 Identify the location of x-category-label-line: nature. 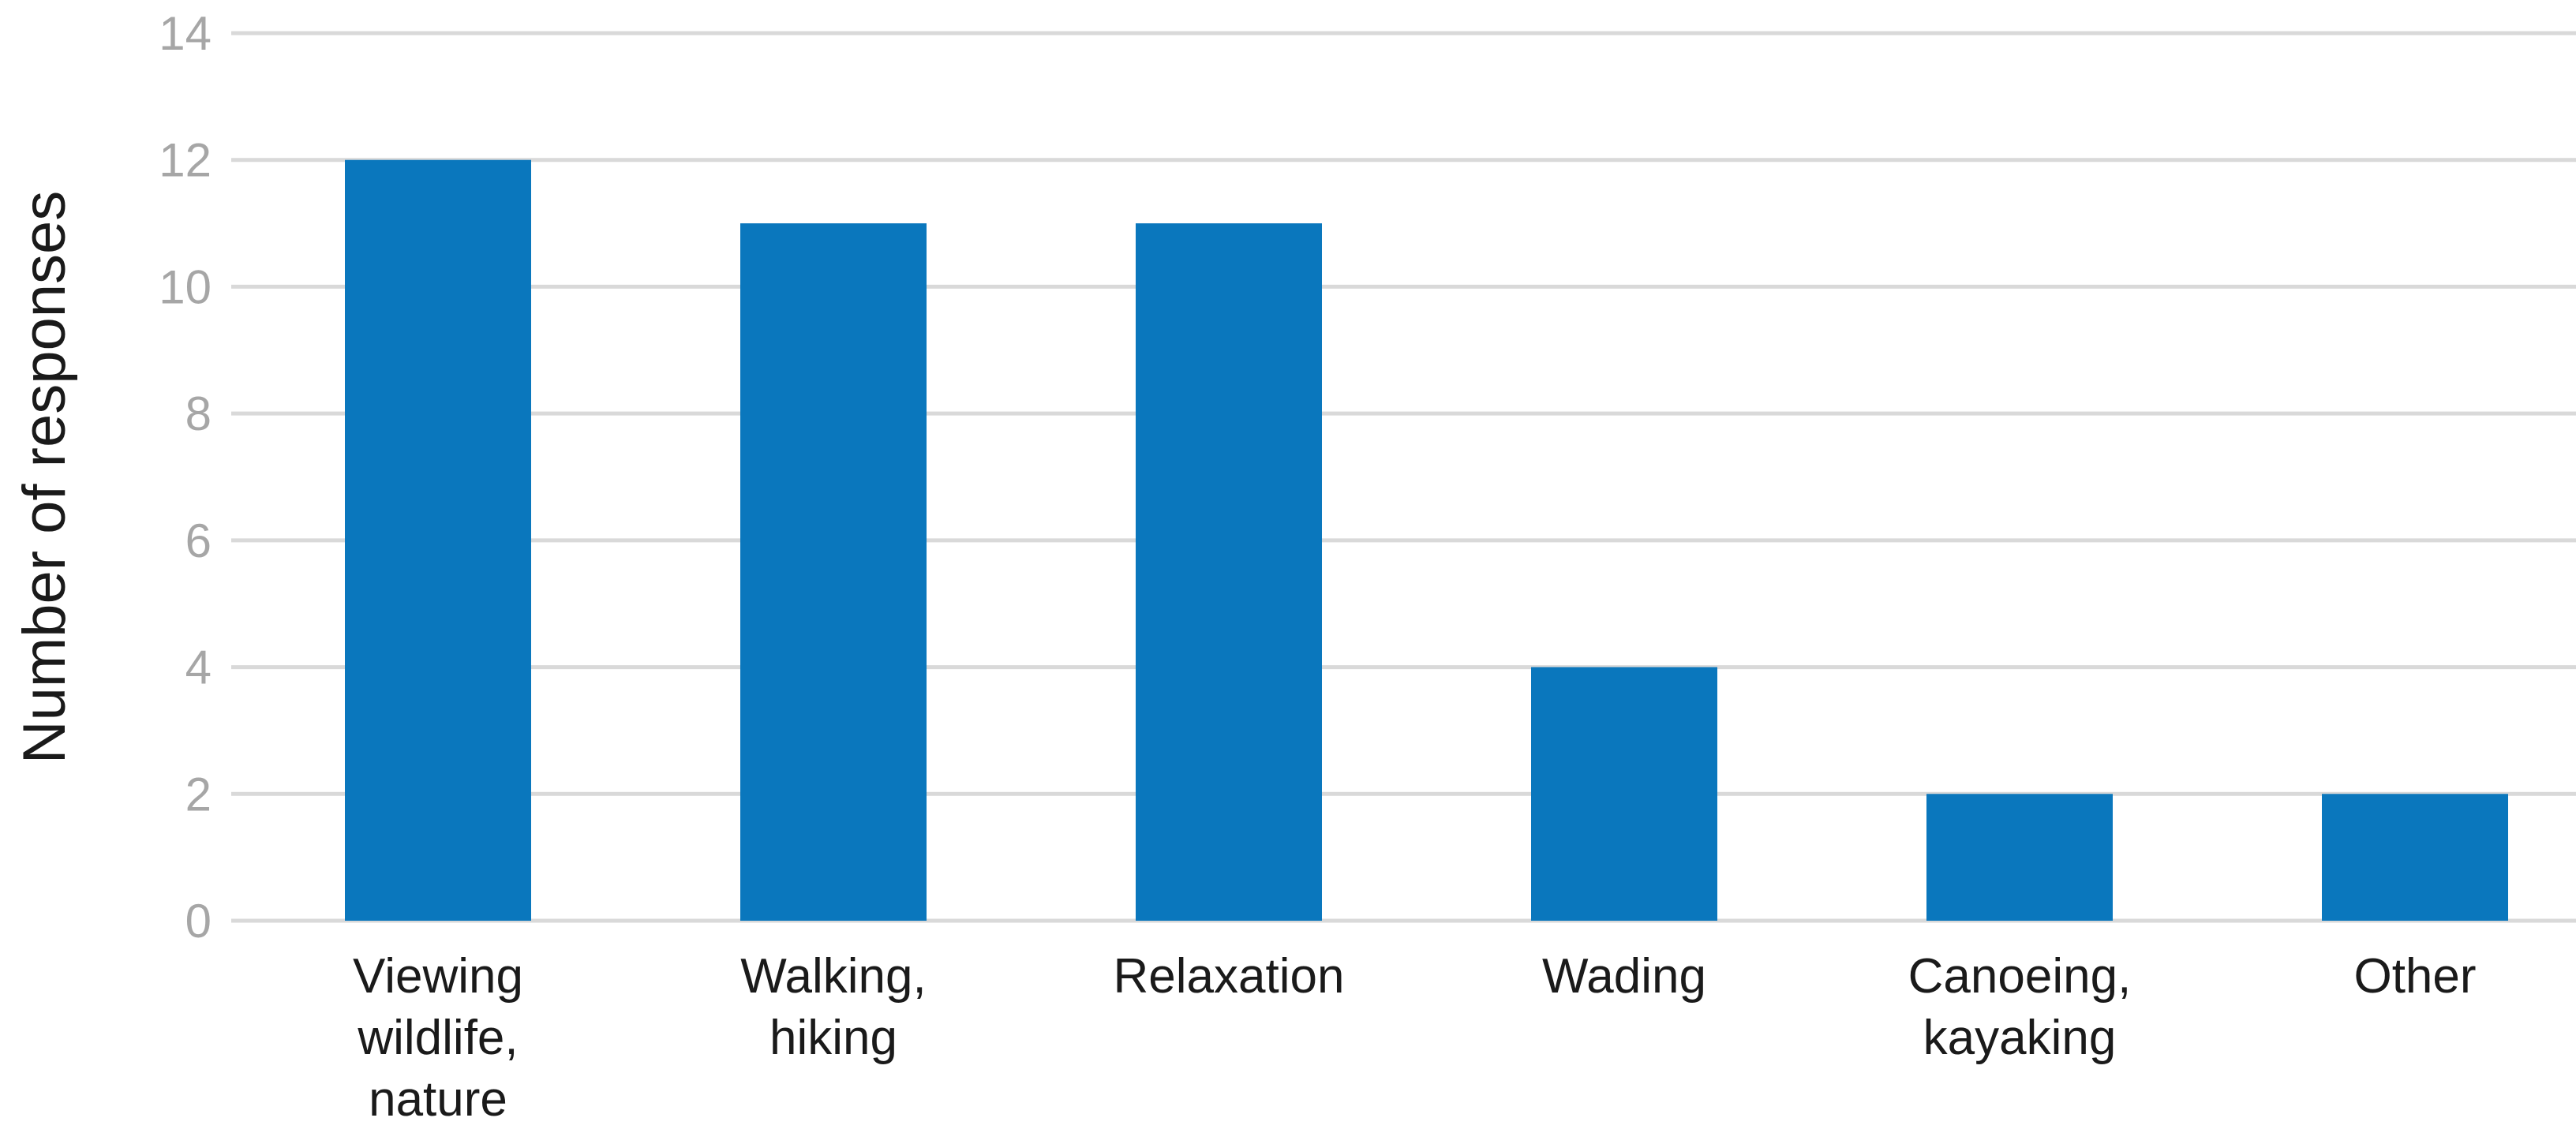
(438, 1099).